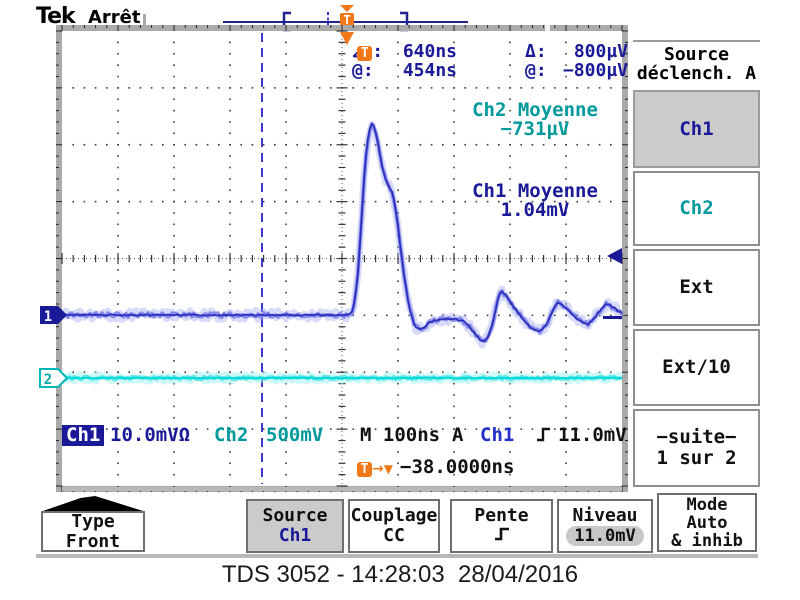  I want to click on ch2-mean-readout: Ch2 Moyenne −731µV, so click(535, 120).